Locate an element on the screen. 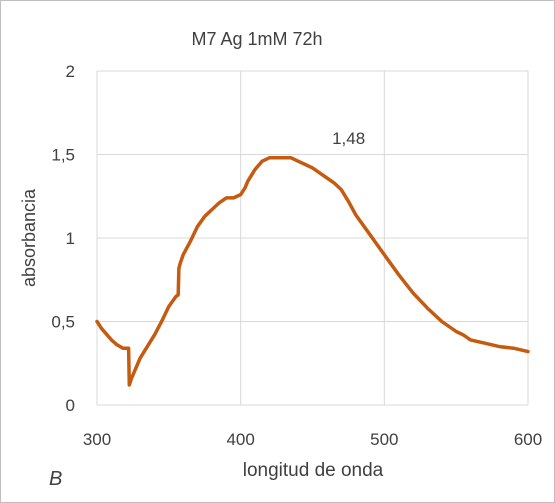  chart-title: M7 Ag 1mM 72h is located at coordinates (256, 39).